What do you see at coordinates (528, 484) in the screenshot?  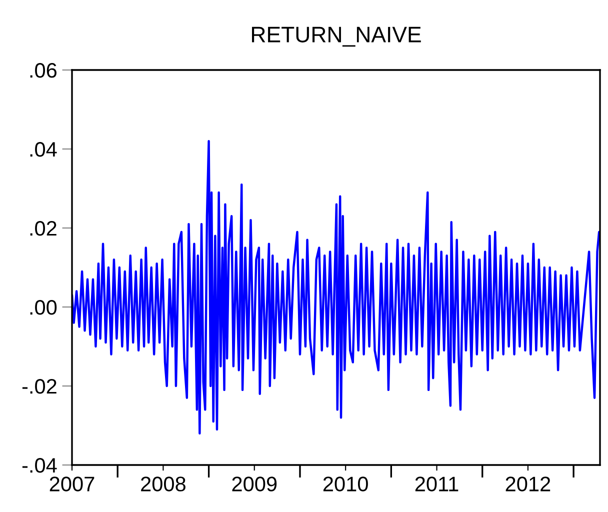 I see `x-tick-label: 2012` at bounding box center [528, 484].